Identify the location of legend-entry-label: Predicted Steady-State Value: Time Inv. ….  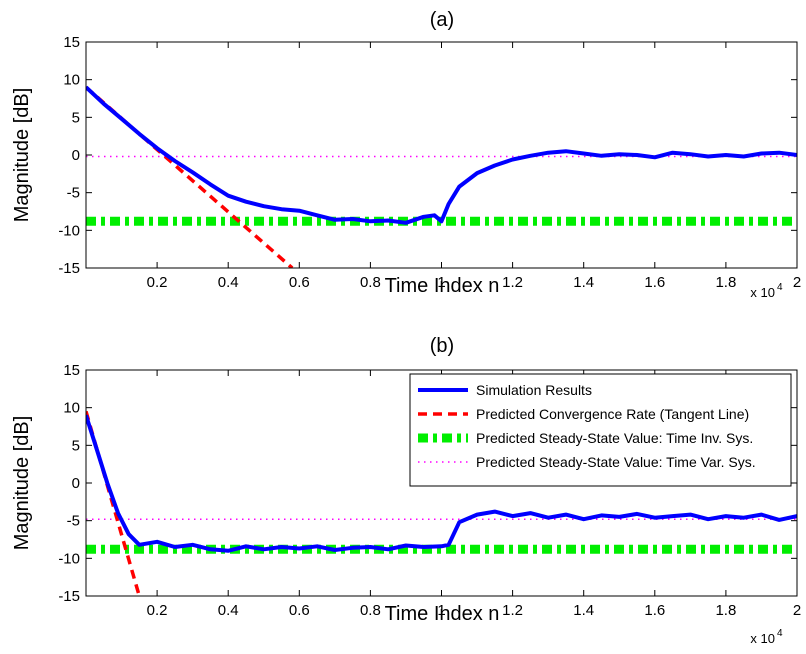
(614, 438).